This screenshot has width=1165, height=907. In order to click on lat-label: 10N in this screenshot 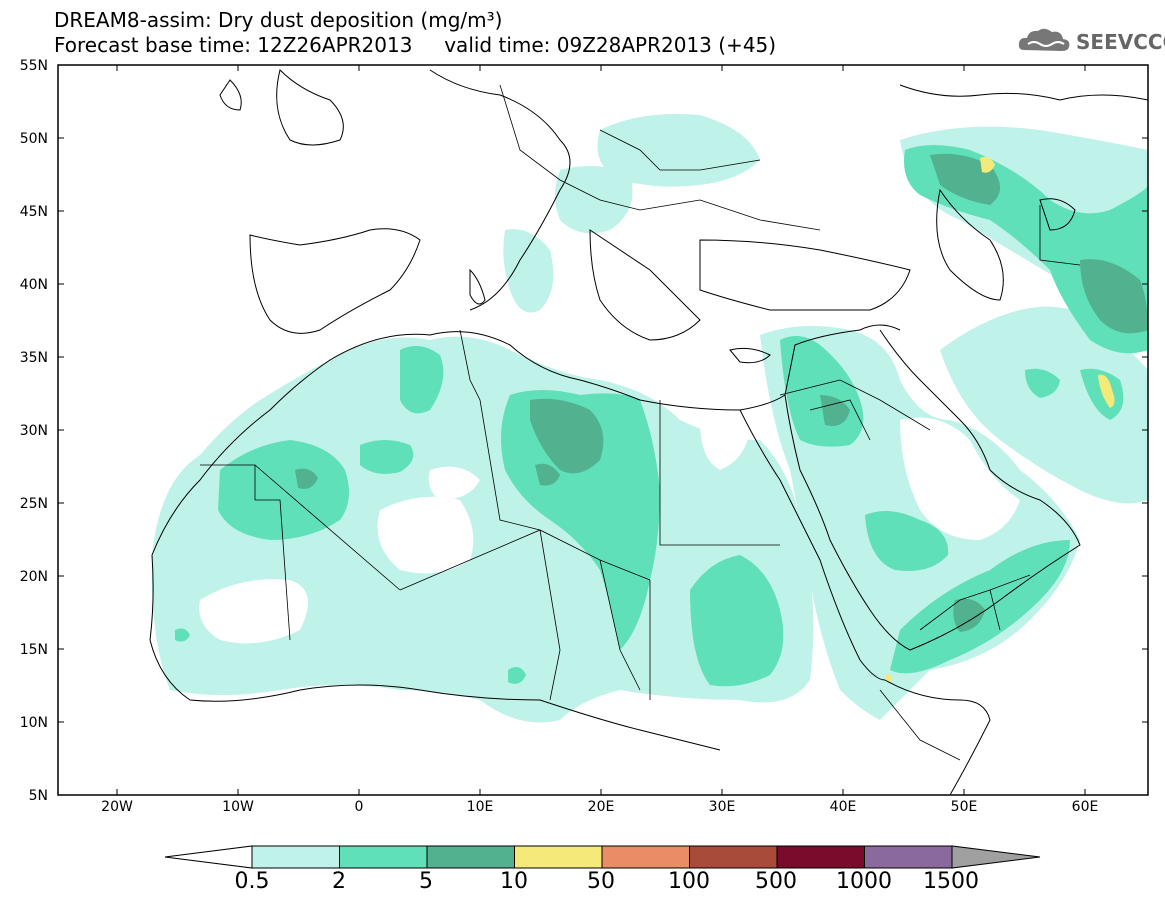, I will do `click(33, 723)`.